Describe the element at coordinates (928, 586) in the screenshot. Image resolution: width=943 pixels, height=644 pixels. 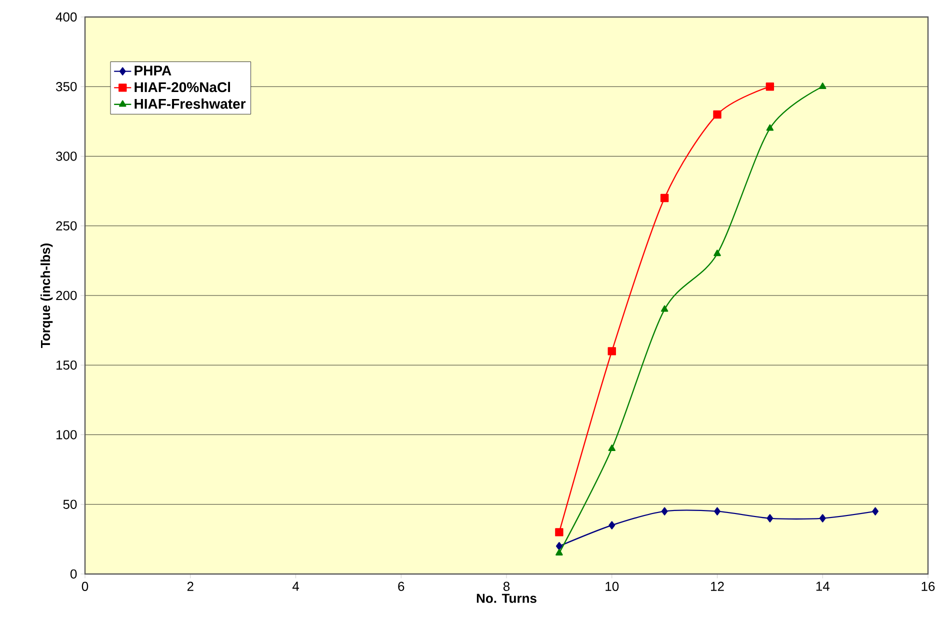
I see `x-tick-label: 16` at that location.